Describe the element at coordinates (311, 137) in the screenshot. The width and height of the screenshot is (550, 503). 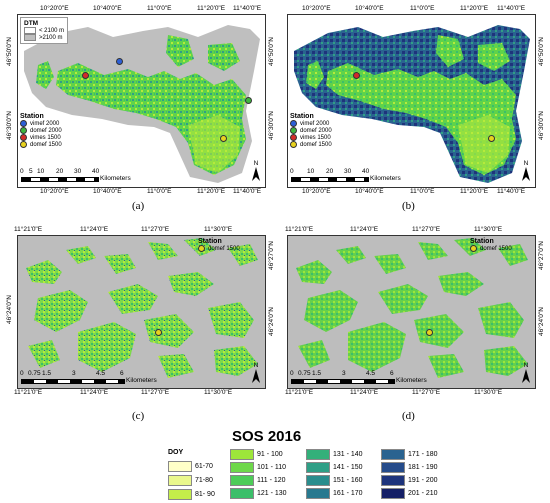
I see `station-legend-item: vimes 1500` at that location.